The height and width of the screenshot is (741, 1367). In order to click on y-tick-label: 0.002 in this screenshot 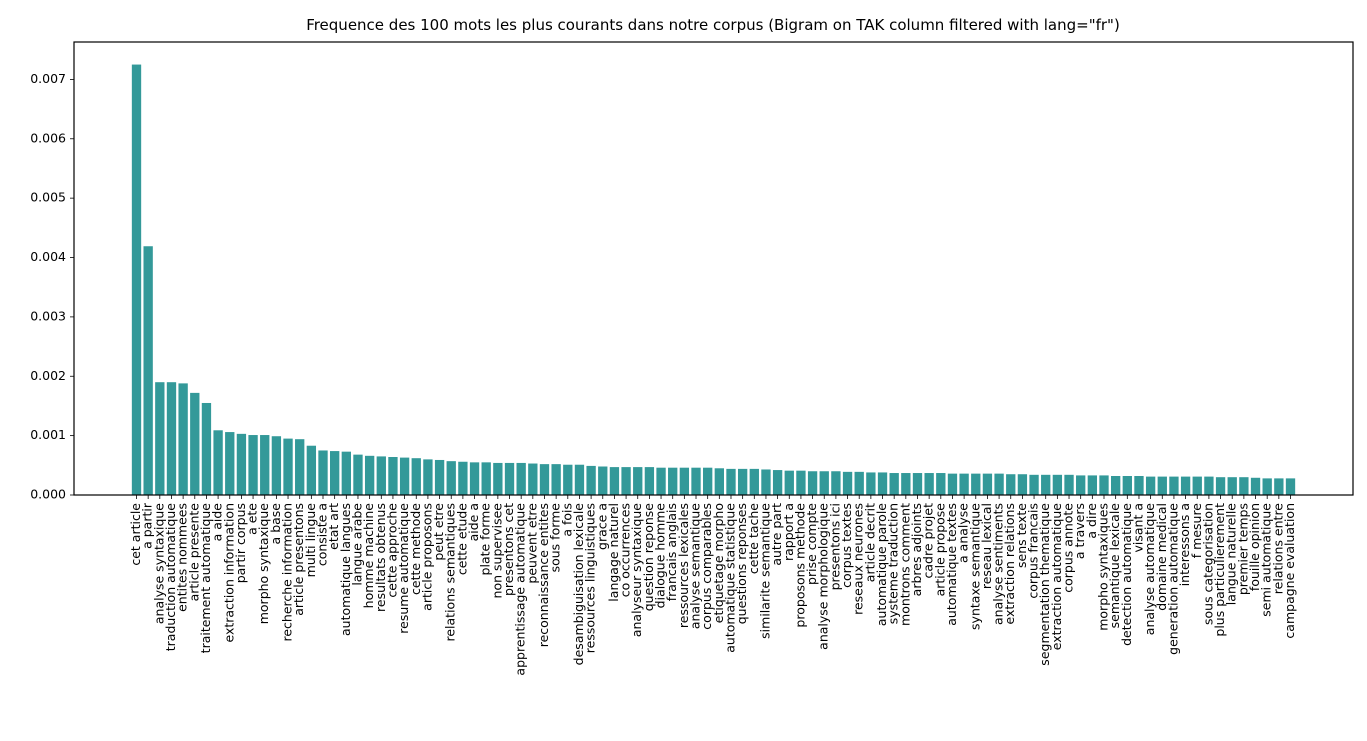, I will do `click(48, 375)`.